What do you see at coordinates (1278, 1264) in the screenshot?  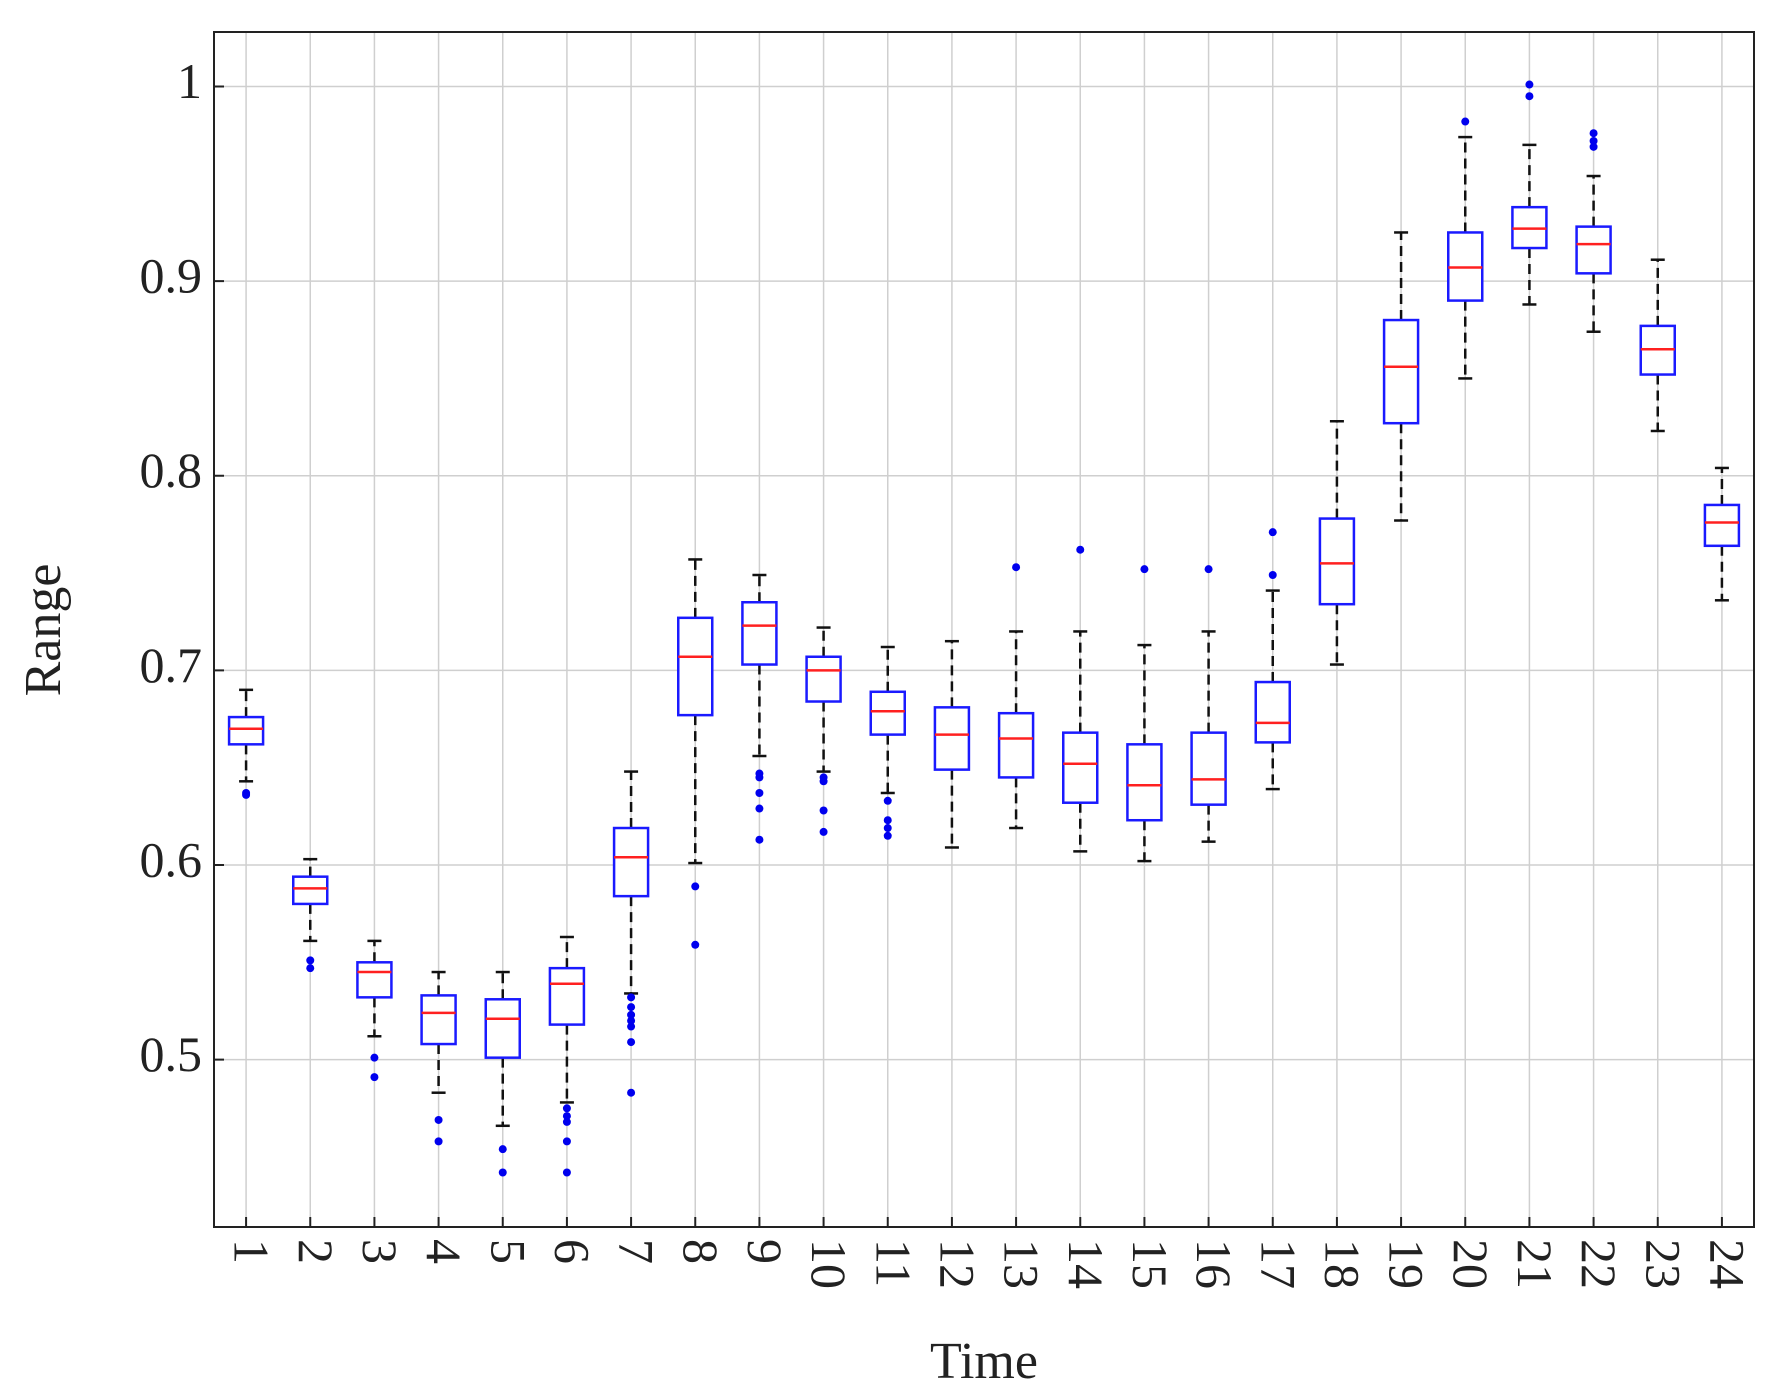 I see `x-tick-label: 17` at bounding box center [1278, 1264].